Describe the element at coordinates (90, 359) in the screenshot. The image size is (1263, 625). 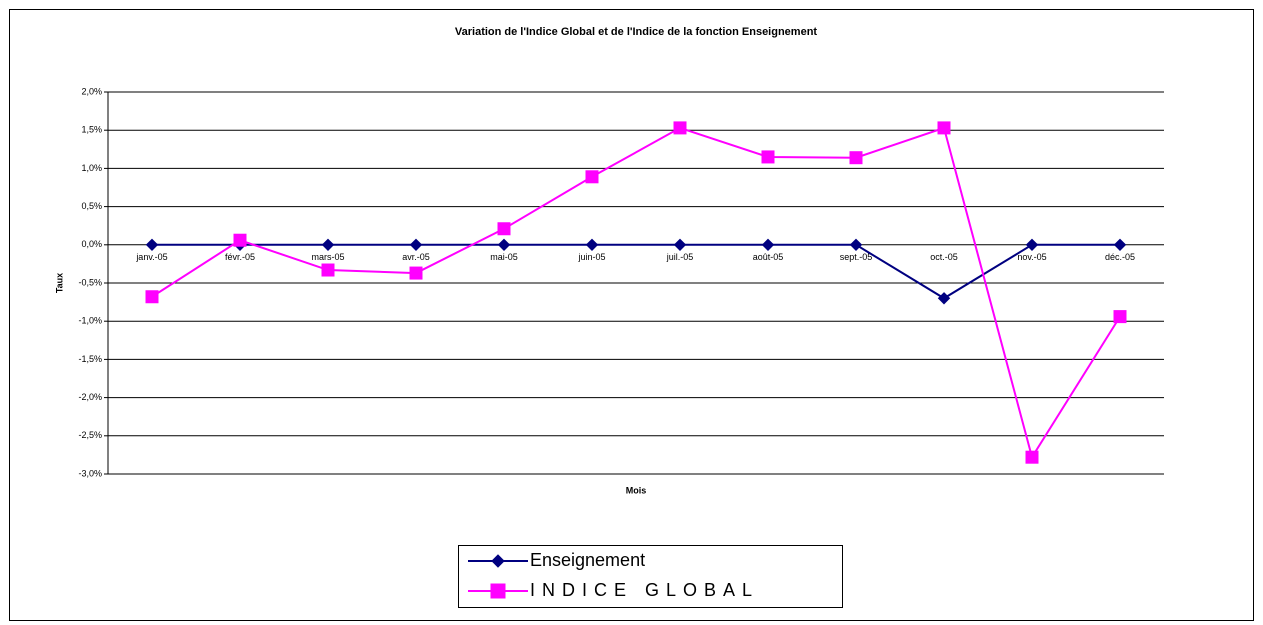
I see `y-tick-label: -1,5%` at that location.